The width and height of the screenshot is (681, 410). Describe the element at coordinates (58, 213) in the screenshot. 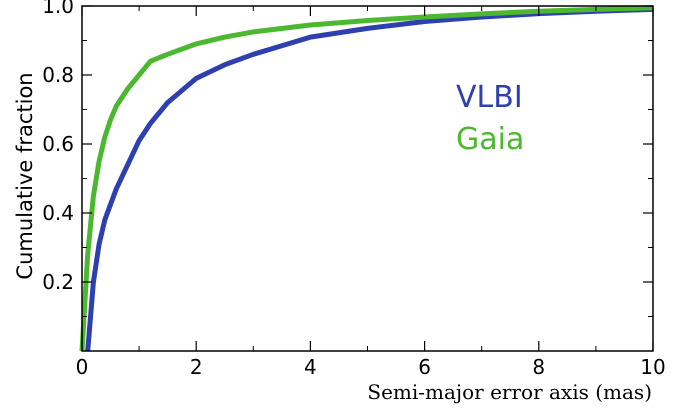

I see `y-tick-label: 0.4` at that location.